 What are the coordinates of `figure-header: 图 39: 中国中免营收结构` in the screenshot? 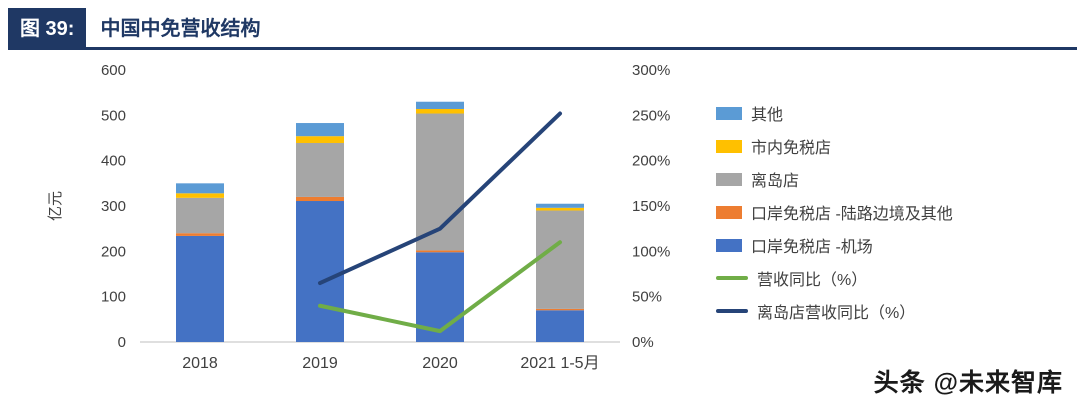 It's located at (542, 29).